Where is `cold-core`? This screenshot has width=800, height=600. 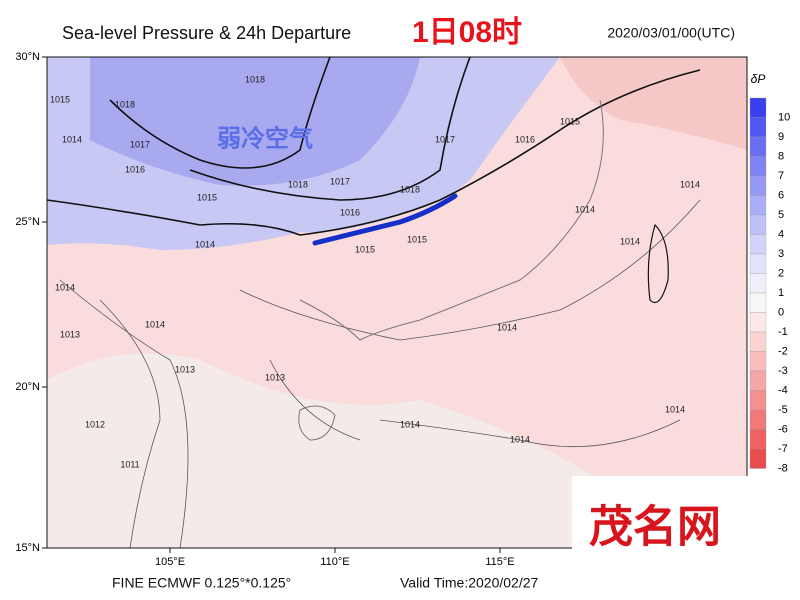
cold-core is located at coordinates (255, 121).